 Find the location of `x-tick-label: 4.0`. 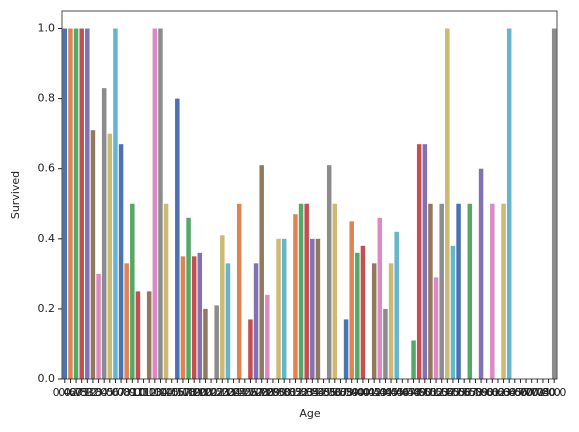

x-tick-label: 4.0 is located at coordinates (110, 392).